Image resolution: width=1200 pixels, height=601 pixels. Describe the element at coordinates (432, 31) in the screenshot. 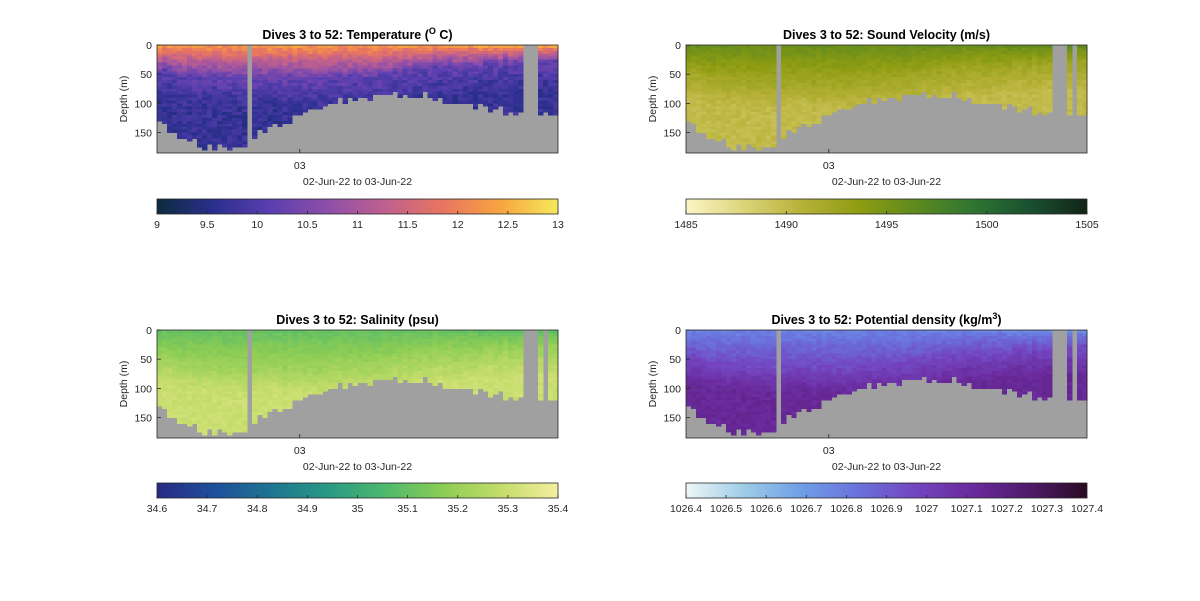

I see `chart-title-superscript: O` at that location.